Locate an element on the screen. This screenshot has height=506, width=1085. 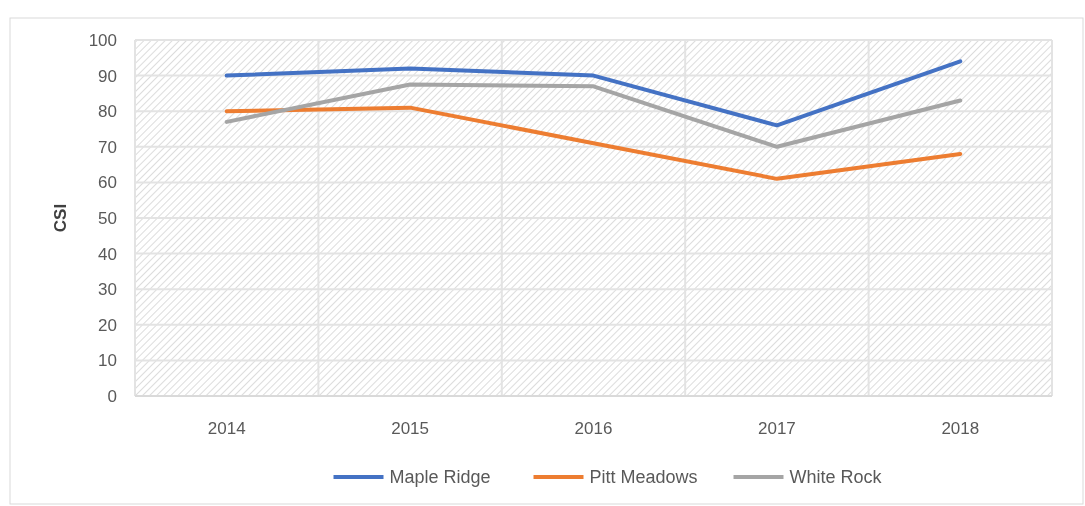
y-tick-label: 50 is located at coordinates (107, 218).